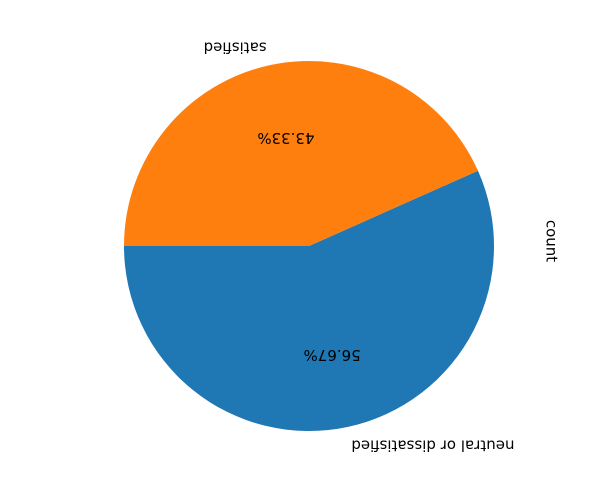  Describe the element at coordinates (331, 355) in the screenshot. I see `pie-percentage-label-1: 56.67%` at that location.